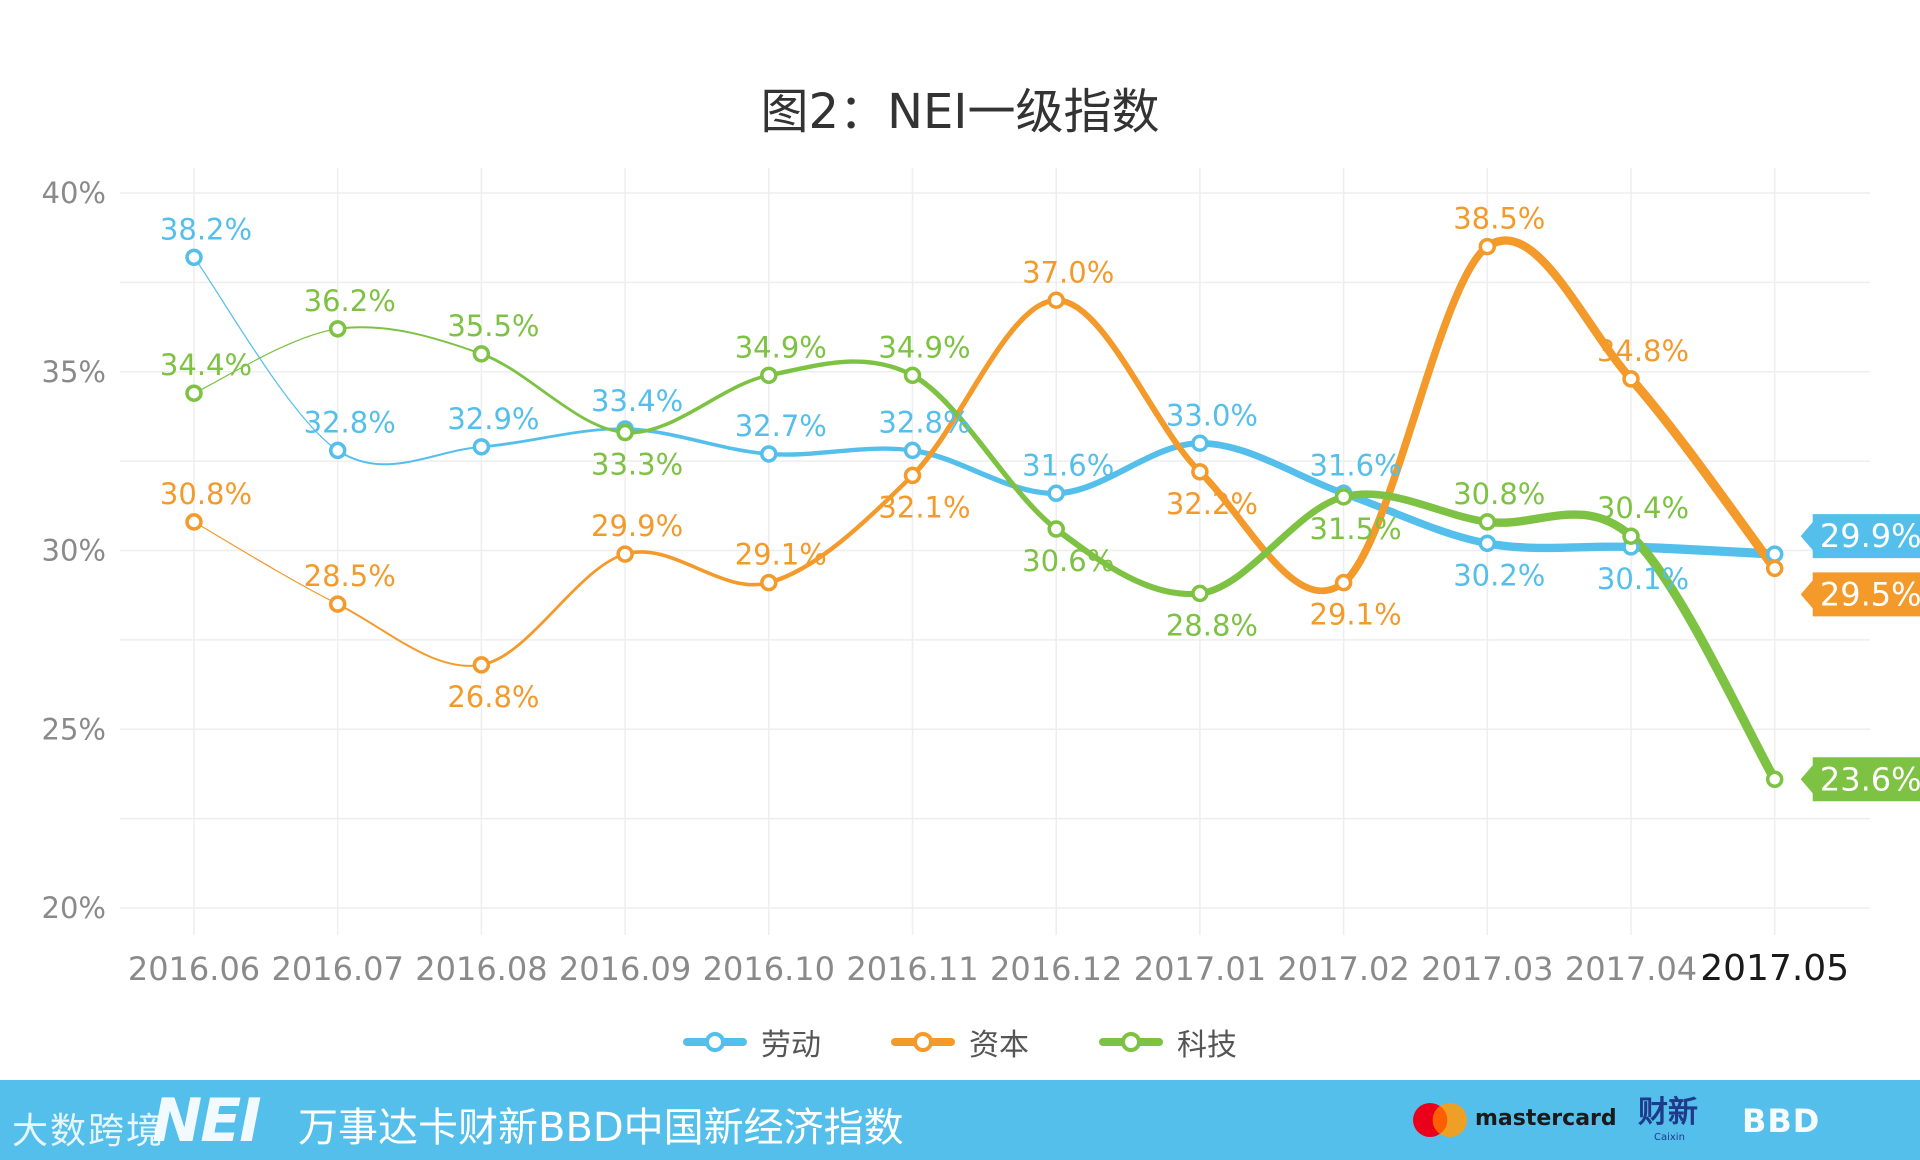 Image resolution: width=1920 pixels, height=1160 pixels. I want to click on data-label-capital: 34.8%, so click(1643, 351).